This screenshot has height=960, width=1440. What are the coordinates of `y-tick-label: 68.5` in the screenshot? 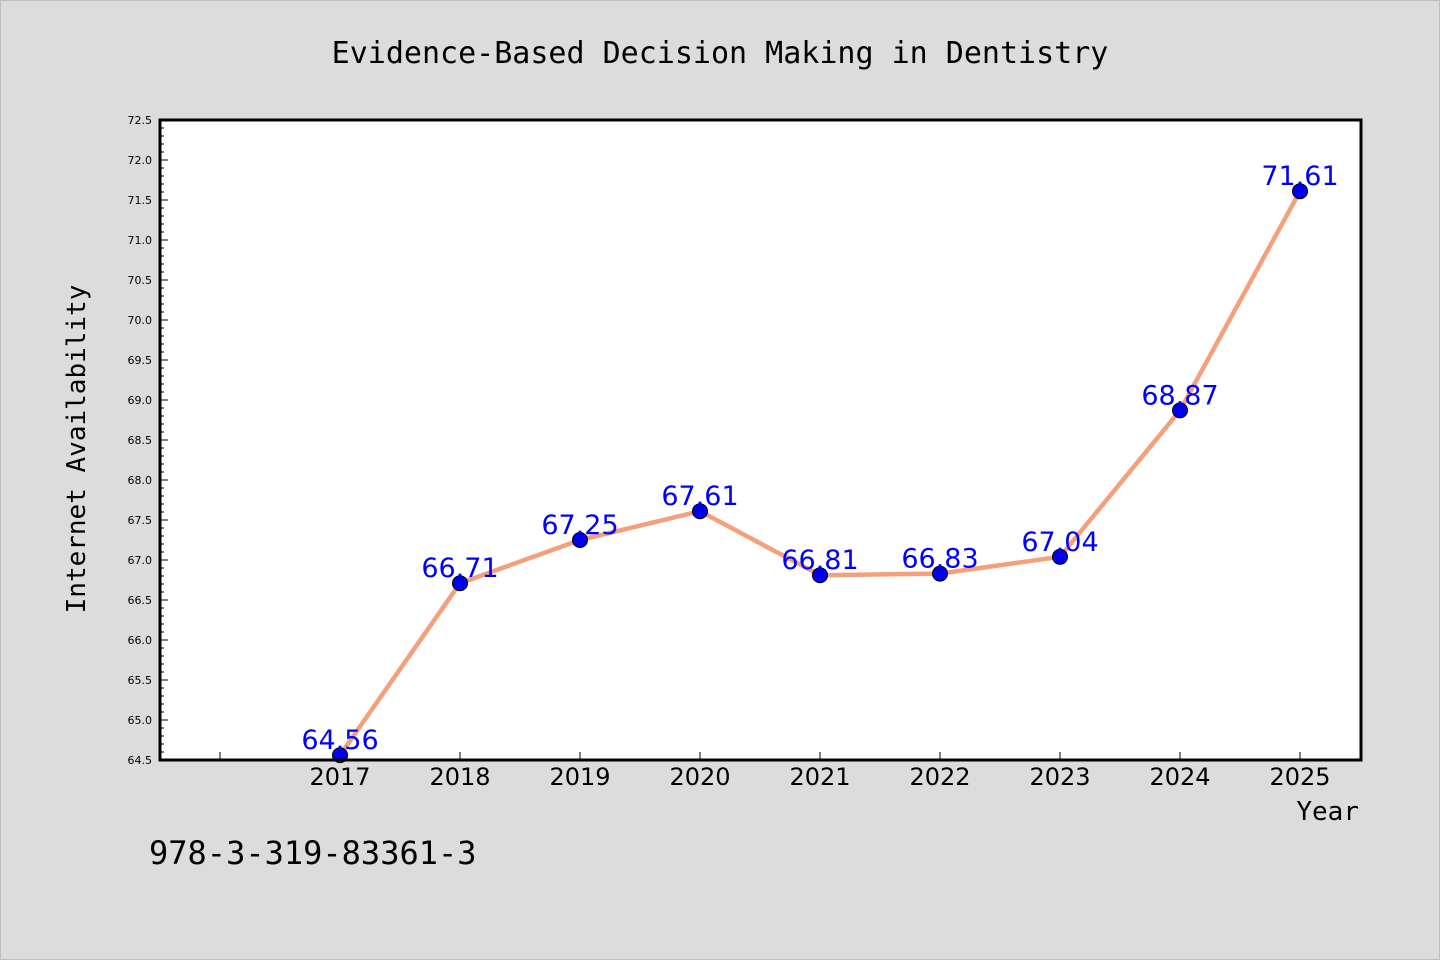 It's located at (140, 440).